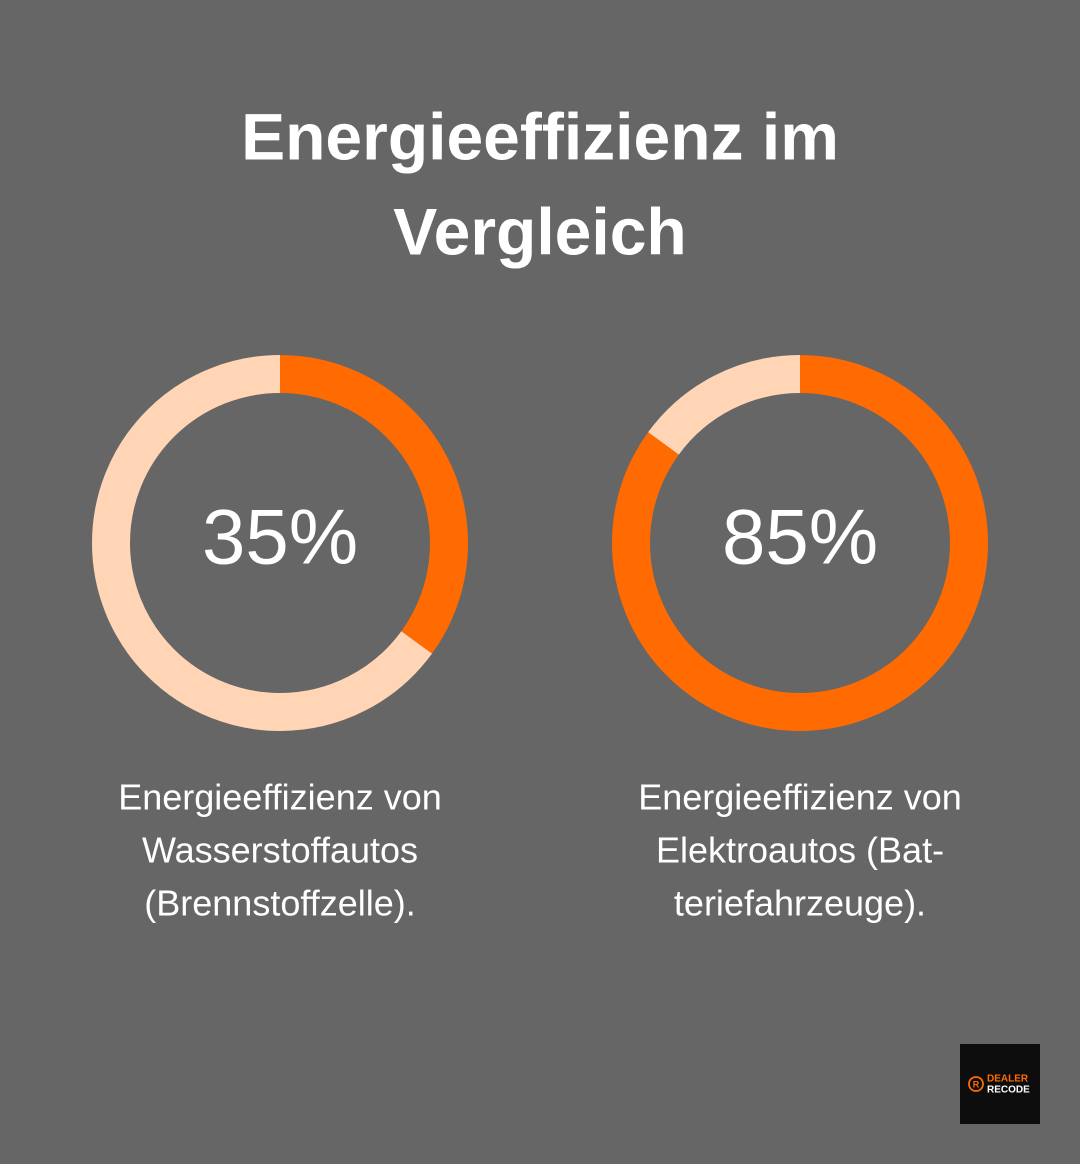 The height and width of the screenshot is (1164, 1080). Describe the element at coordinates (800, 850) in the screenshot. I see `caption-line: Elektroautos (Bat-` at that location.